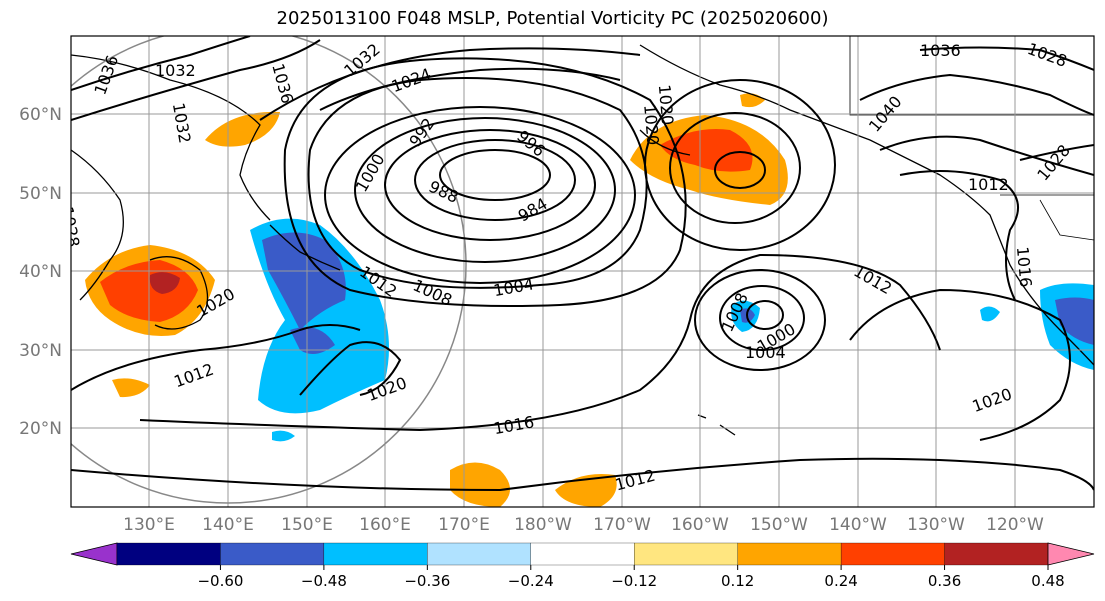 The image size is (1105, 601). What do you see at coordinates (622, 525) in the screenshot?
I see `lon-label: 170°W` at bounding box center [622, 525].